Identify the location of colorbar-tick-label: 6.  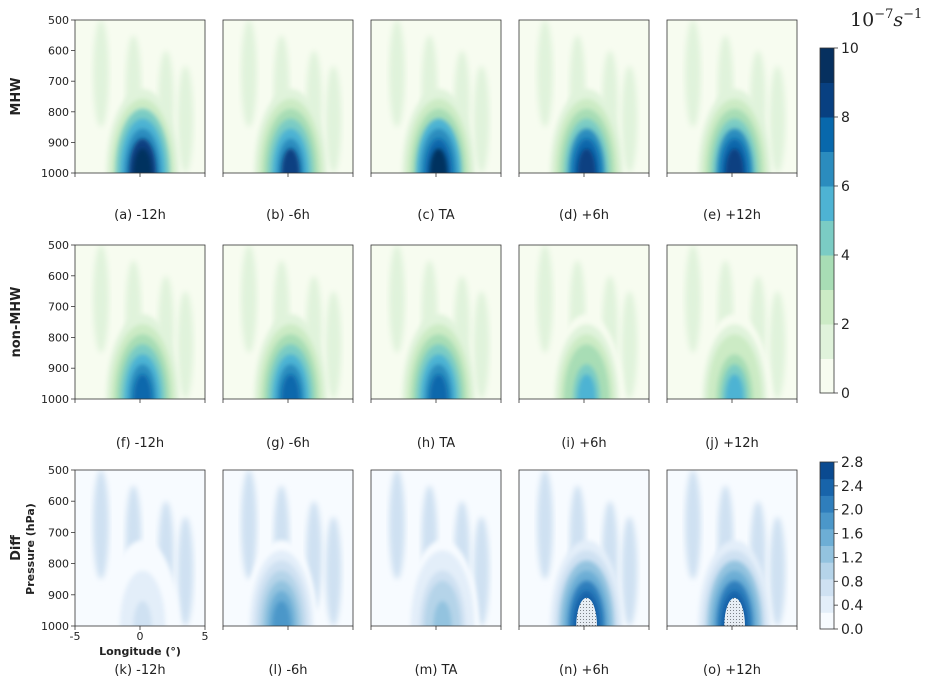
(845, 187).